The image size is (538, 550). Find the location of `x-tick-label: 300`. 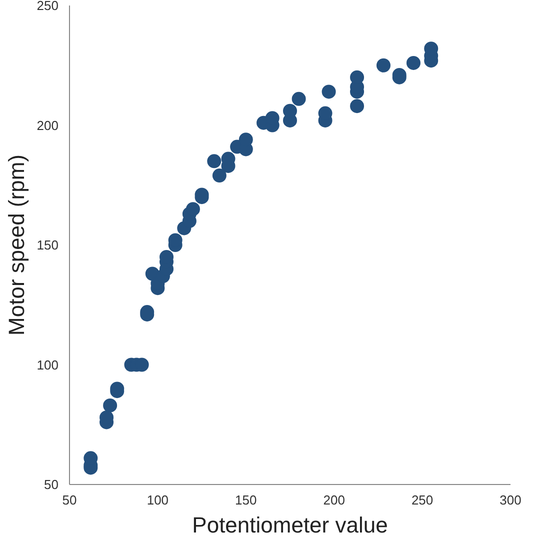

x-tick-label: 300 is located at coordinates (511, 500).